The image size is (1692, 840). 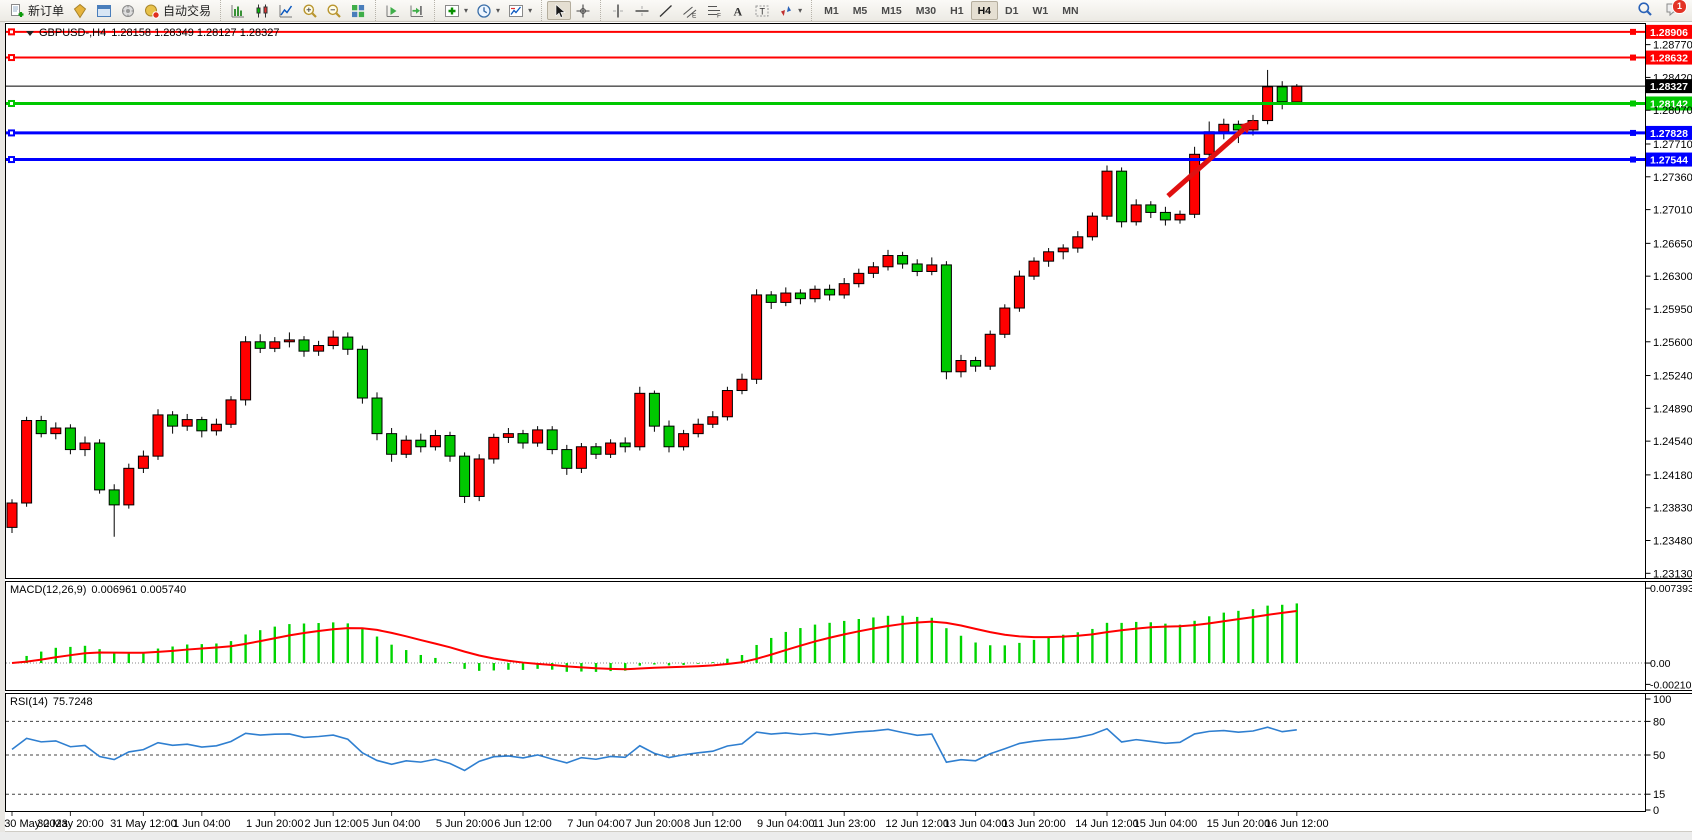 I want to click on vertical-line-button, so click(x=618, y=10).